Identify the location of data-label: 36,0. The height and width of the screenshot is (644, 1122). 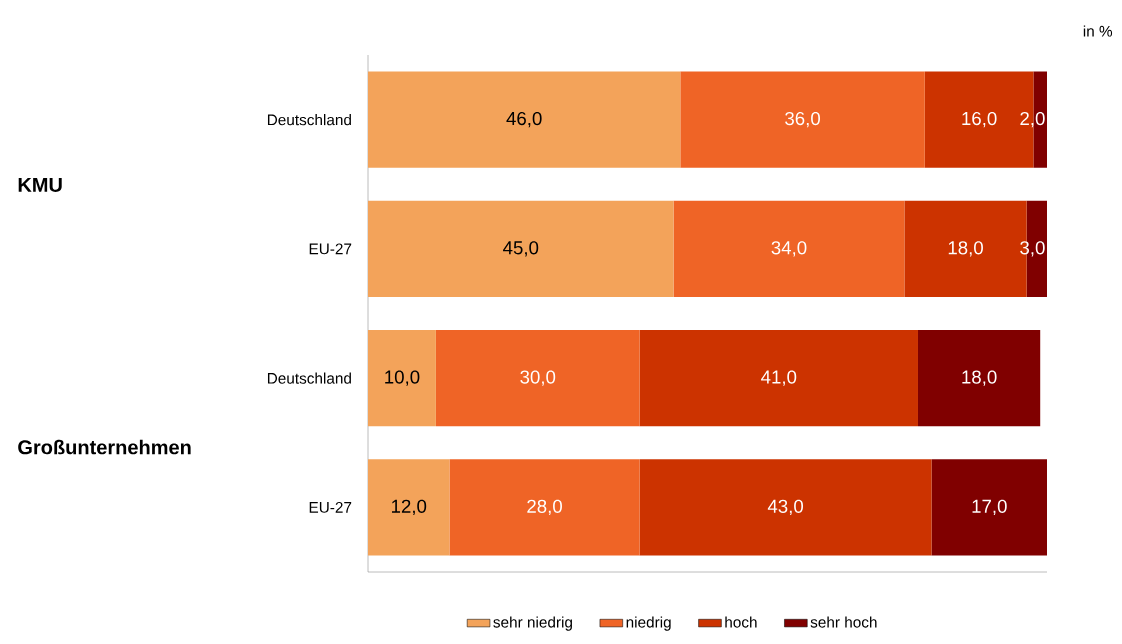
(803, 119).